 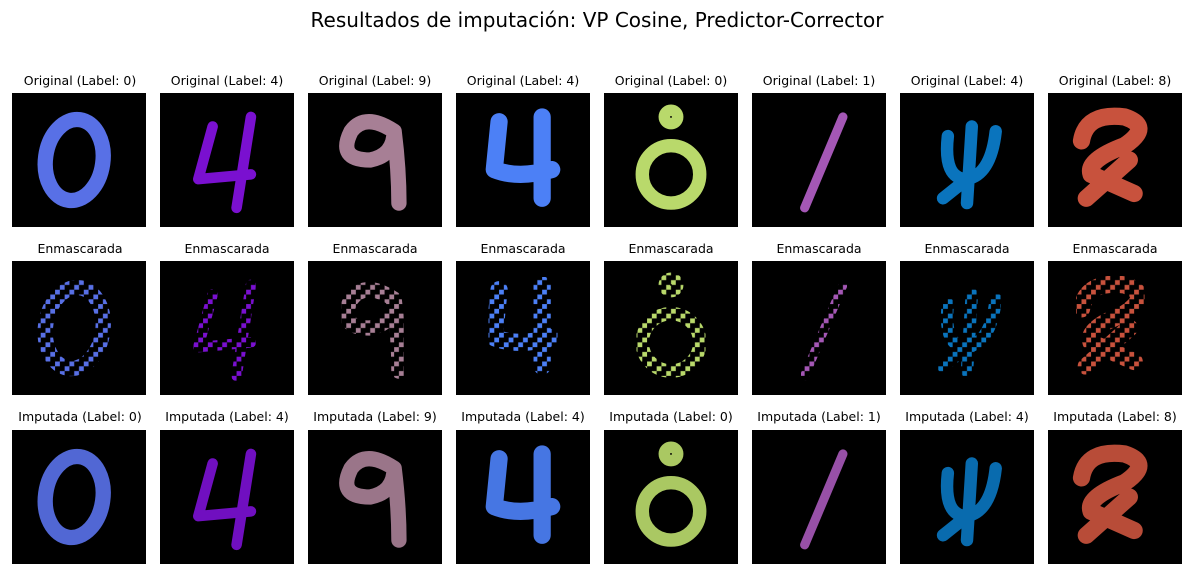 I want to click on panel-title-original: Original (Label: 9), so click(x=375, y=80).